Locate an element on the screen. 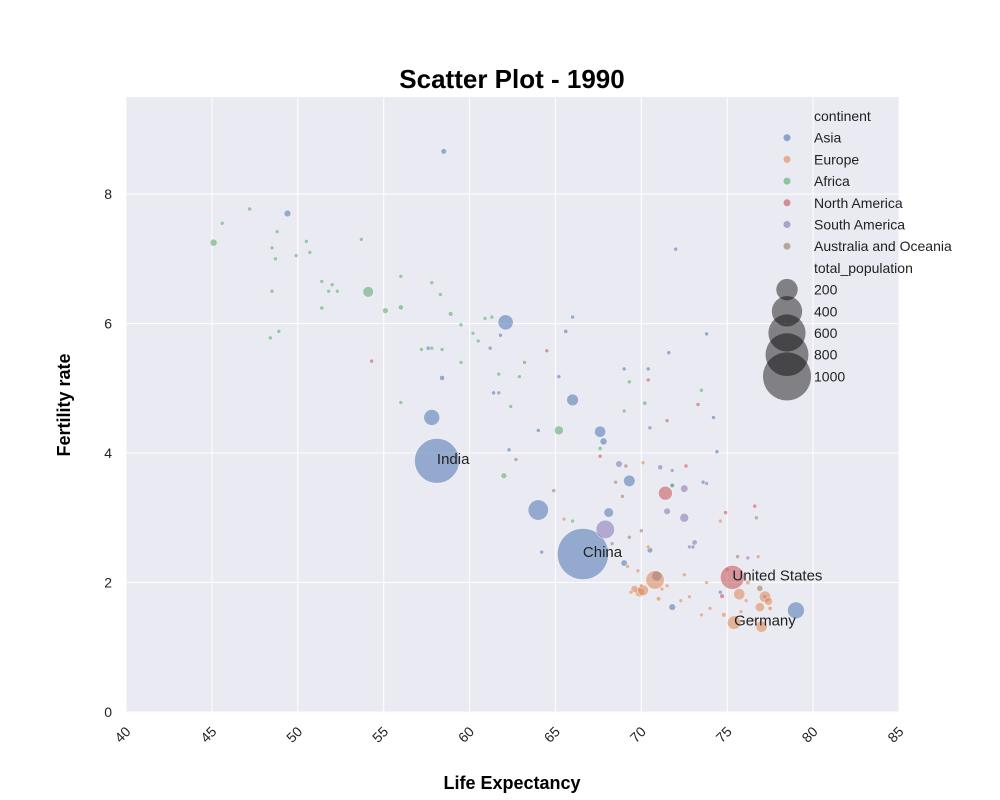 This screenshot has height=800, width=1000. x-tick-label: 65 is located at coordinates (552, 734).